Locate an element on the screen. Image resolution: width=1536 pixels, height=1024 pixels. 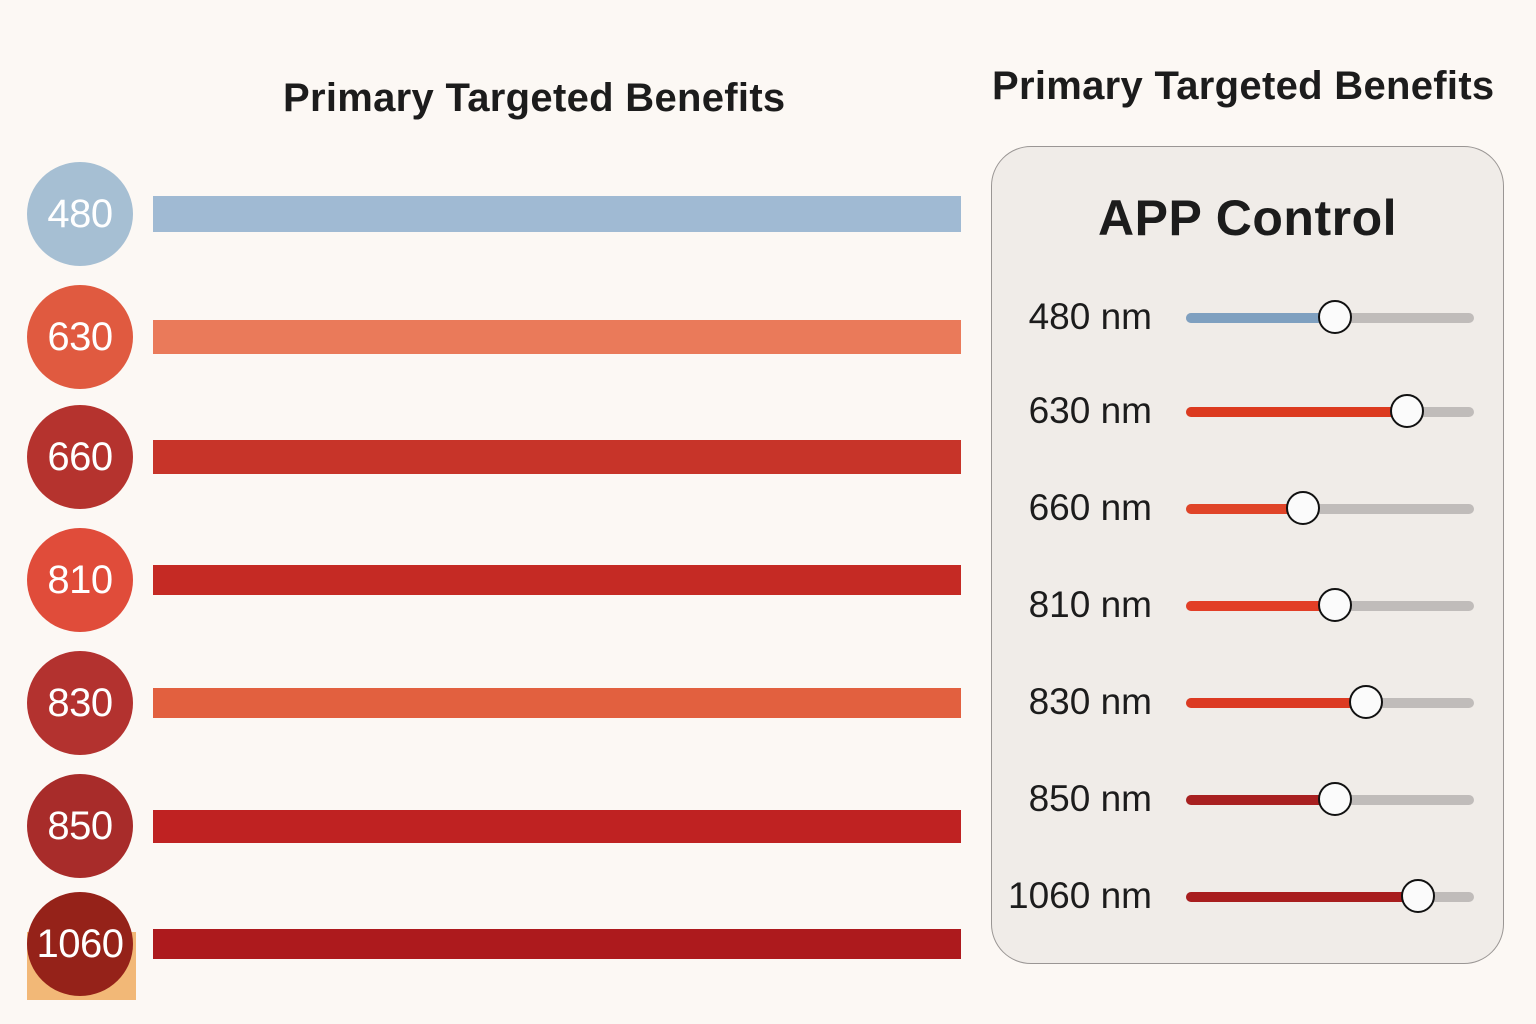
slider-label: 630 nm is located at coordinates (1090, 410).